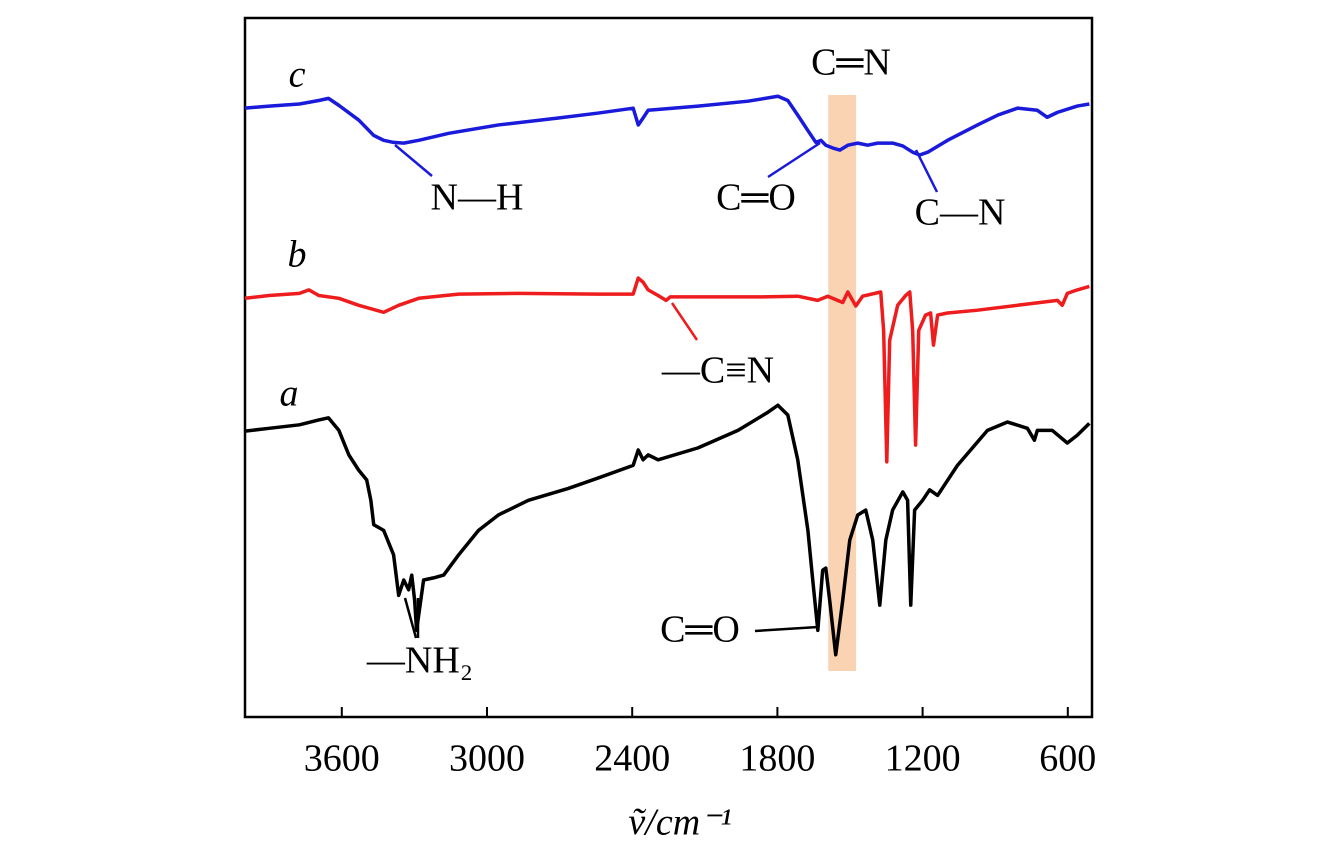 This screenshot has width=1339, height=866. What do you see at coordinates (851, 63) in the screenshot?
I see `annotation: C═N` at bounding box center [851, 63].